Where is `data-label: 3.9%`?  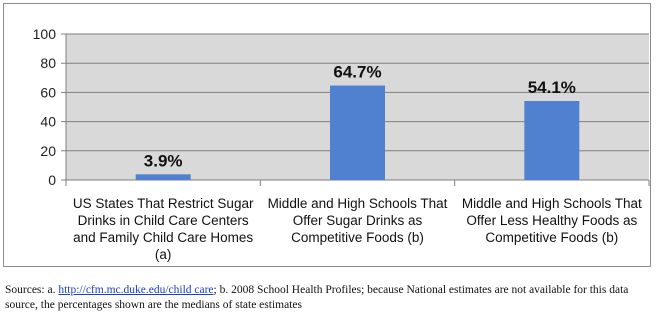
data-label: 3.9% is located at coordinates (163, 160).